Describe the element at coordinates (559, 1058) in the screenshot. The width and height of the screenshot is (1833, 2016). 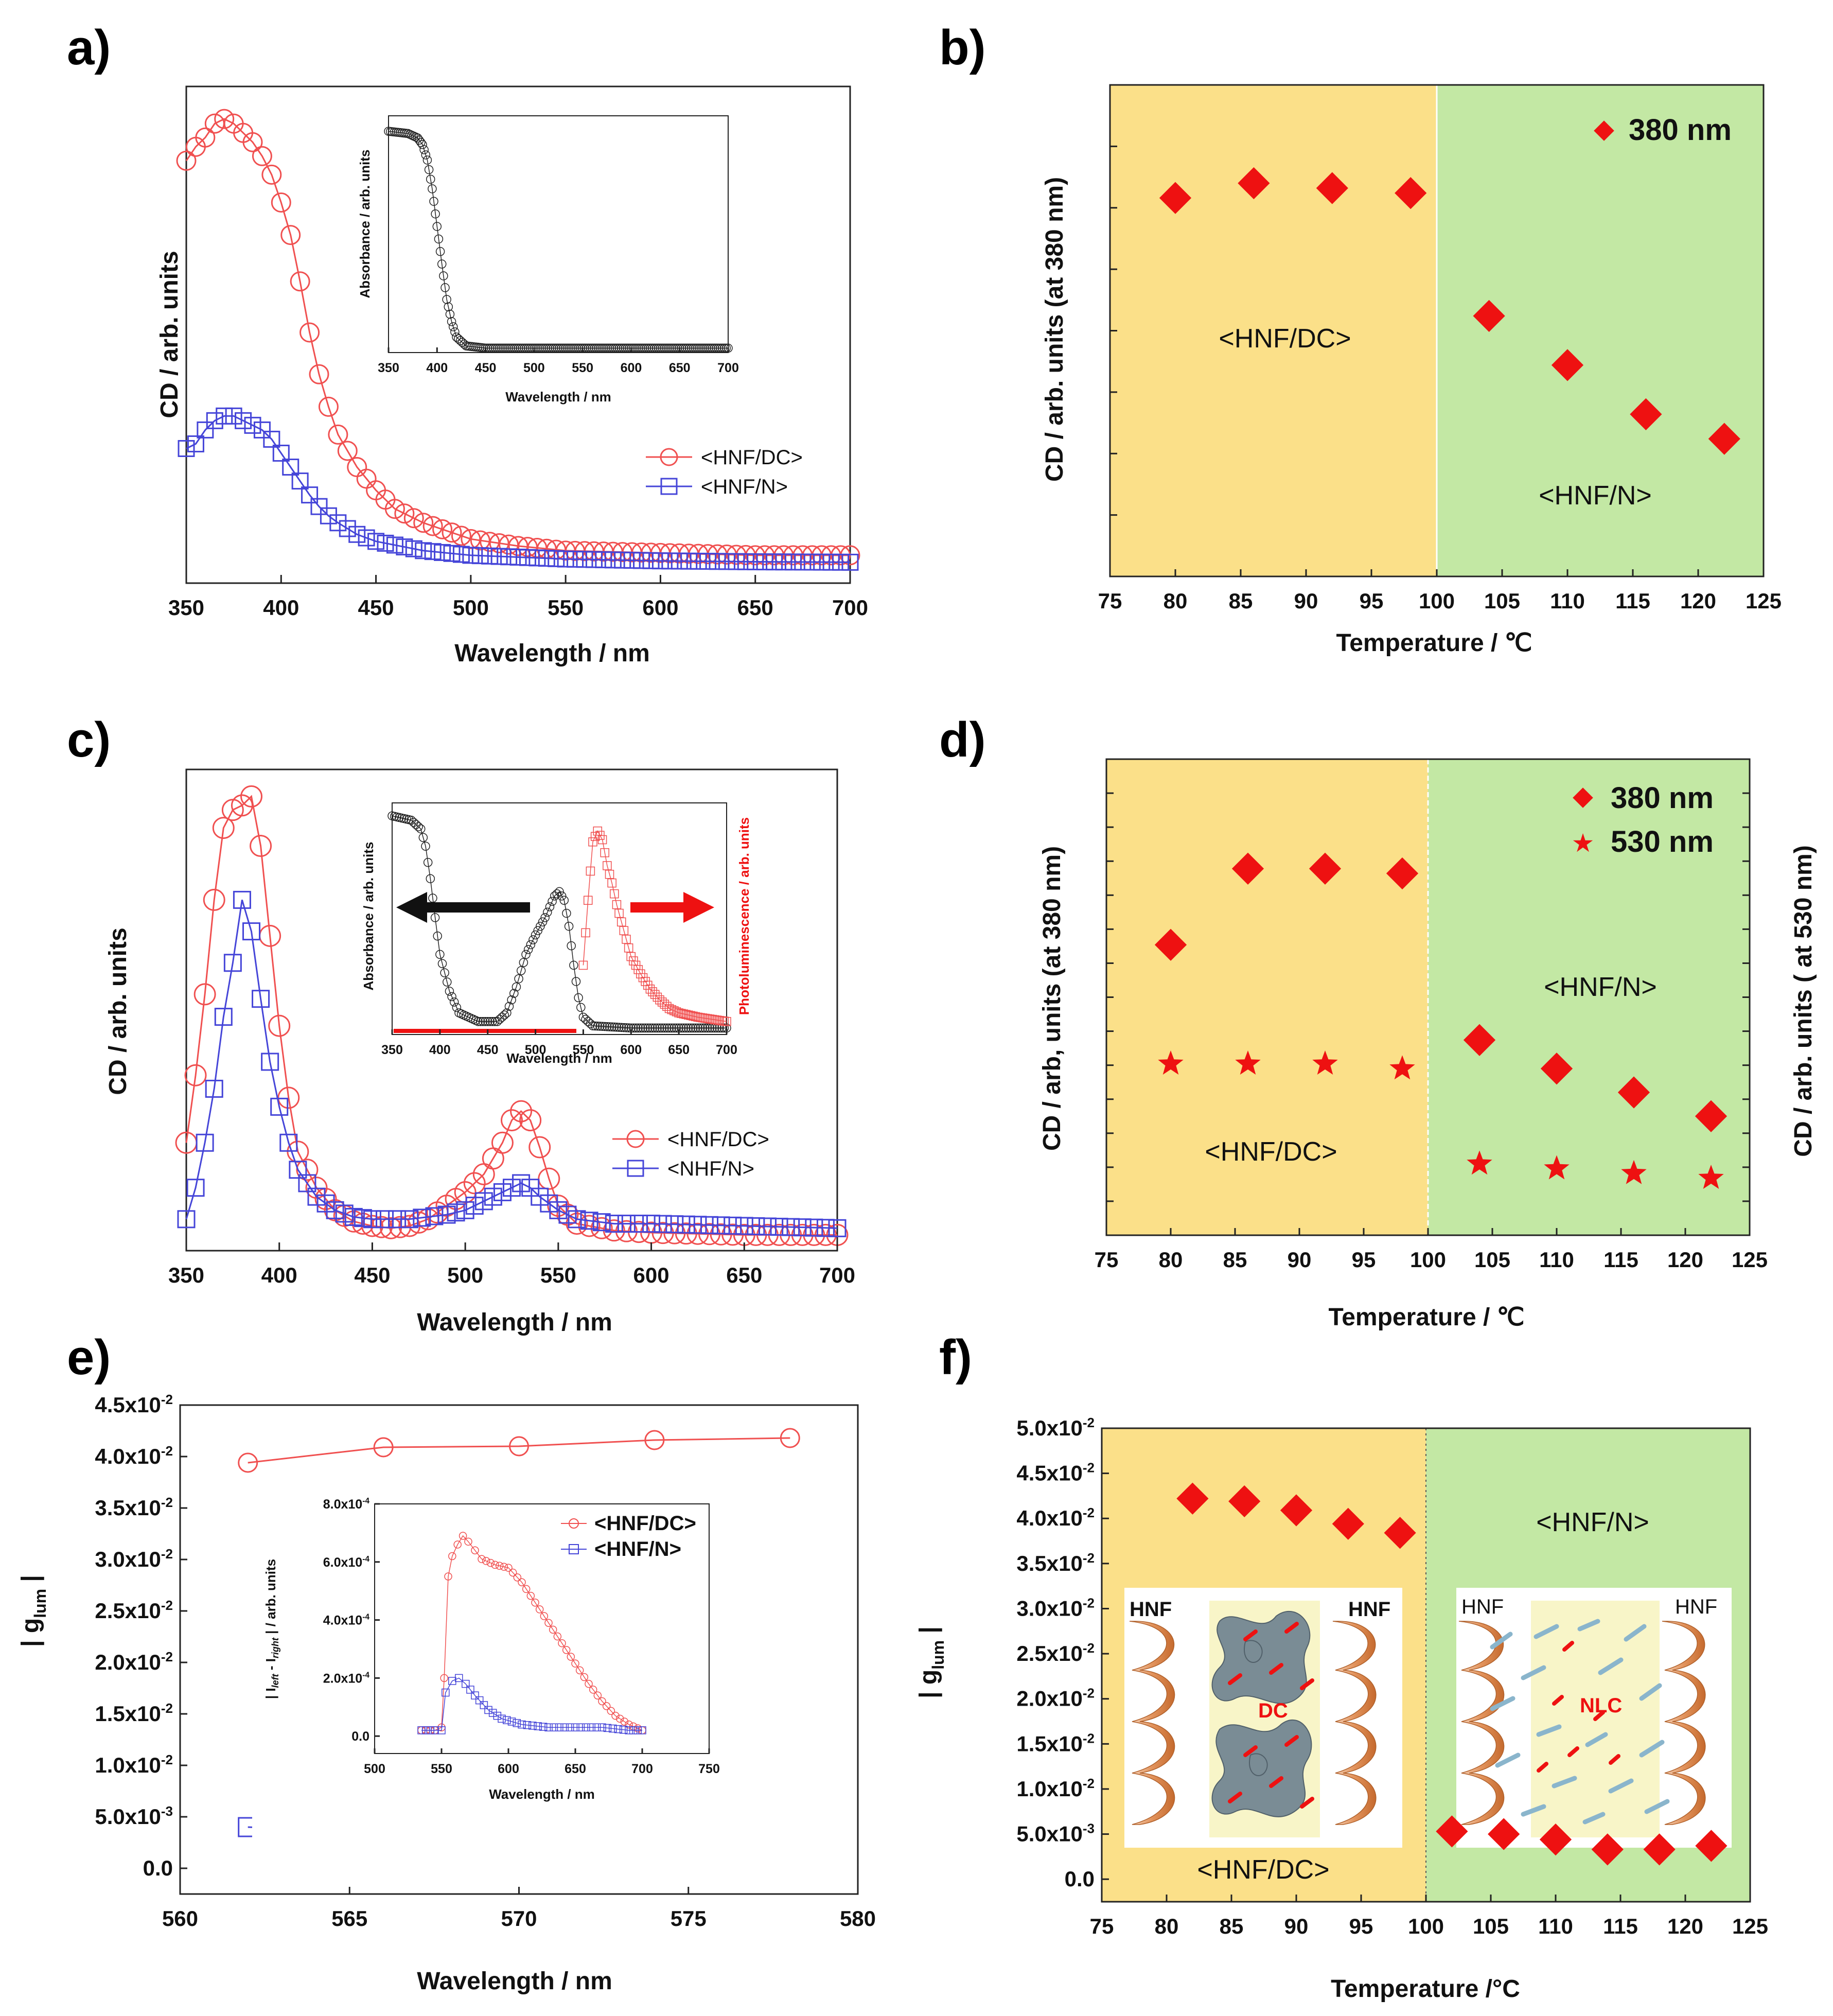
I see `chart-c-inset-xlabel: Wavelength / nm` at that location.